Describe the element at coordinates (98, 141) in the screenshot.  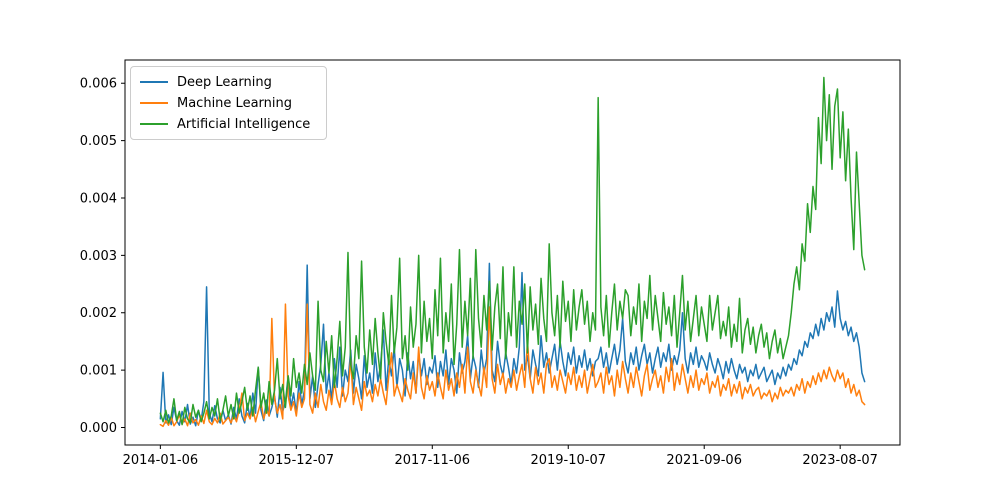
I see `y-tick-label: 0.005` at that location.